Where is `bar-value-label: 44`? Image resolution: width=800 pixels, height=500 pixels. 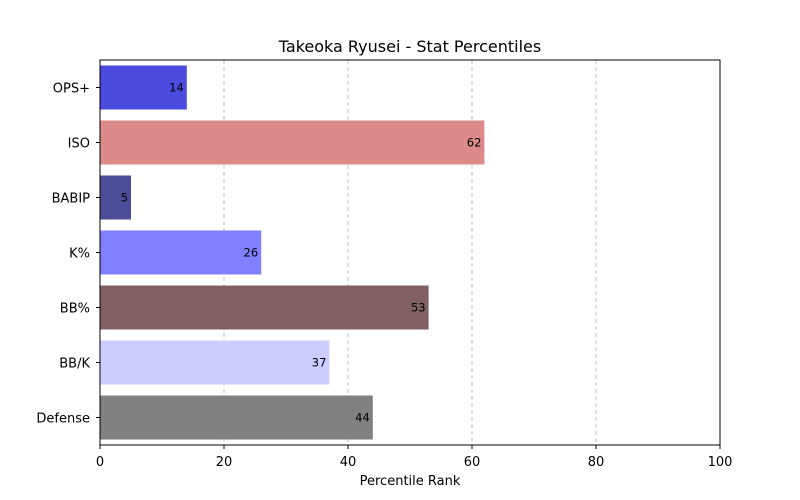 bar-value-label: 44 is located at coordinates (362, 418).